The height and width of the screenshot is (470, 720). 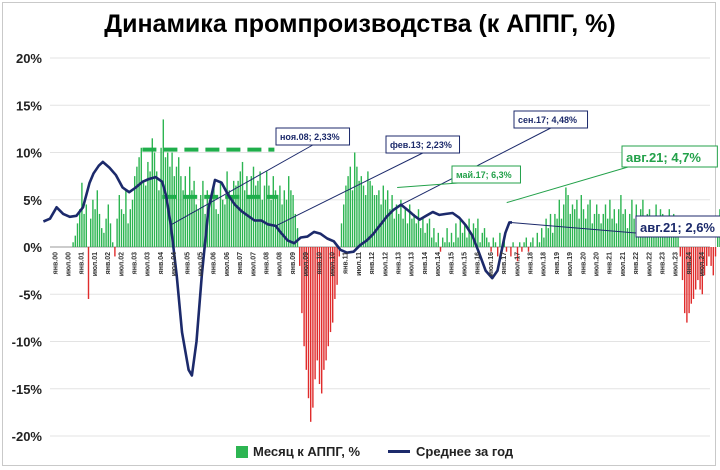 What do you see at coordinates (200, 264) in the screenshot?
I see `x-tick-label: июл.05` at bounding box center [200, 264].